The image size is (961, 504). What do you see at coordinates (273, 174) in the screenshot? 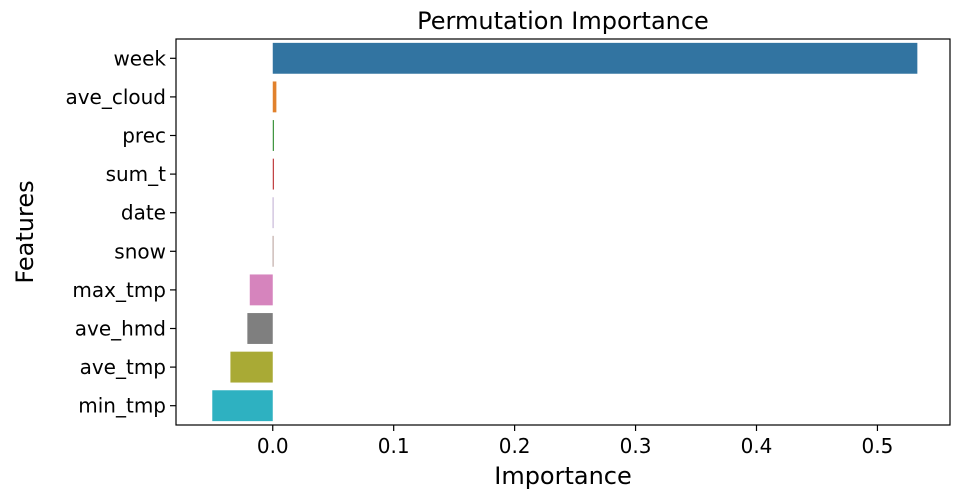
I see `bar-sum-t` at bounding box center [273, 174].